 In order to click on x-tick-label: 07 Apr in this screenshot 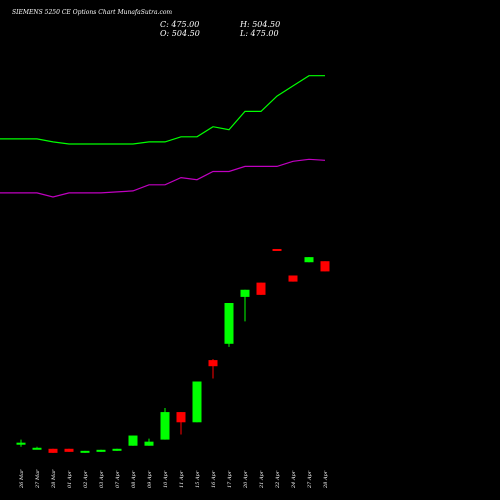, I will do `click(118, 479)`.